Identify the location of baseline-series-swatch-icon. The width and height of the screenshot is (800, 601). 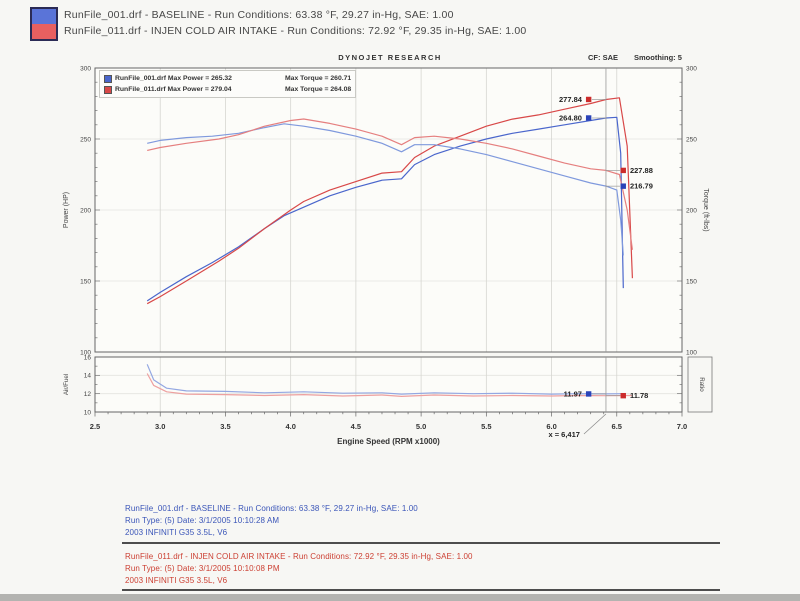
(108, 78).